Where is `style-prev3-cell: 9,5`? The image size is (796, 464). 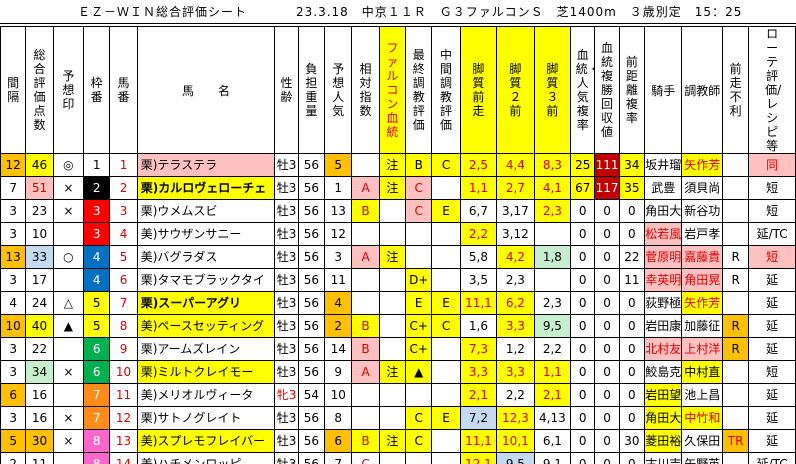
style-prev3-cell: 9,5 is located at coordinates (552, 326).